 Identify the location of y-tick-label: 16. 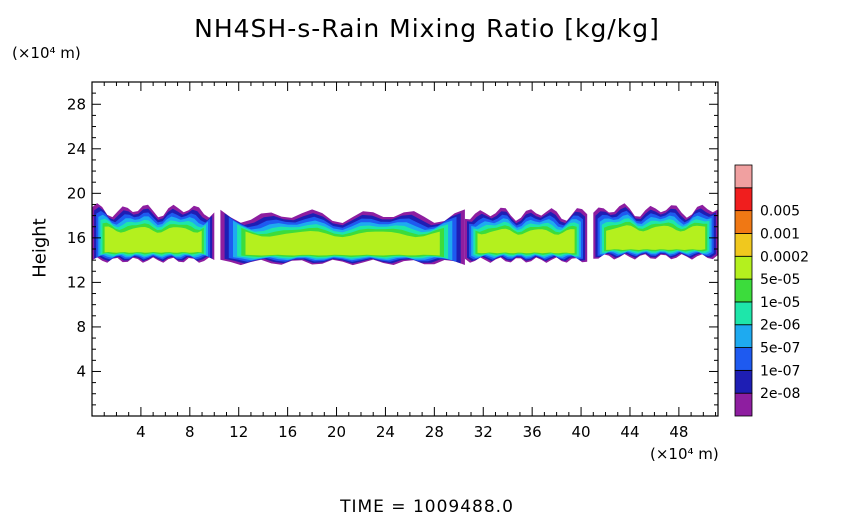
(76, 238).